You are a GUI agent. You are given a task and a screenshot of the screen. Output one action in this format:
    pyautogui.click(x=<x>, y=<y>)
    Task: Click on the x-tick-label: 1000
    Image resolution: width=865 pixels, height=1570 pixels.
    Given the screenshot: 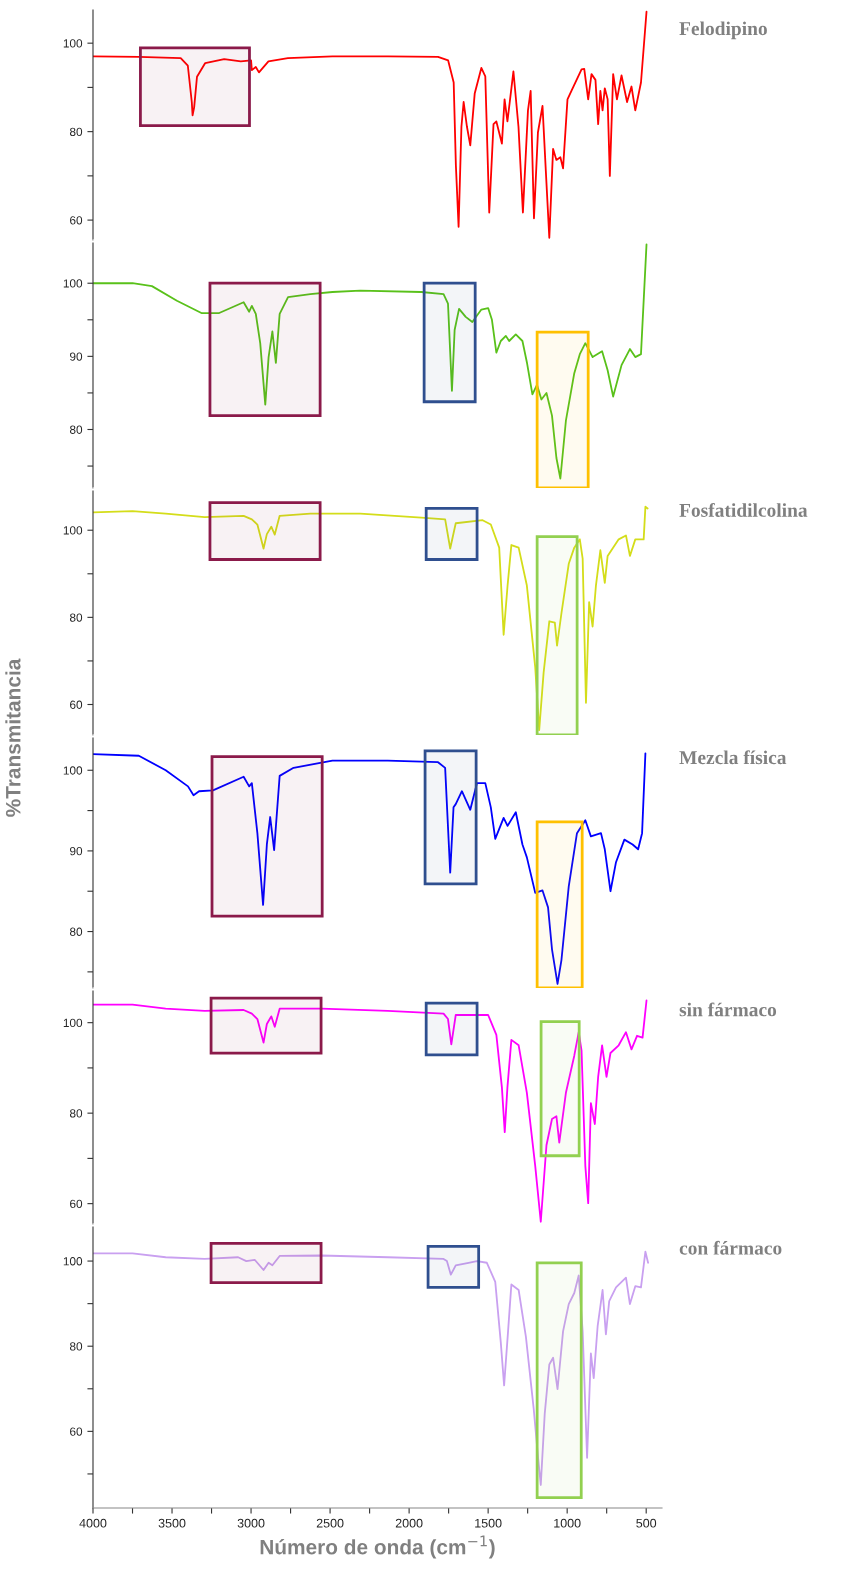 What is the action you would take?
    pyautogui.click(x=567, y=1523)
    